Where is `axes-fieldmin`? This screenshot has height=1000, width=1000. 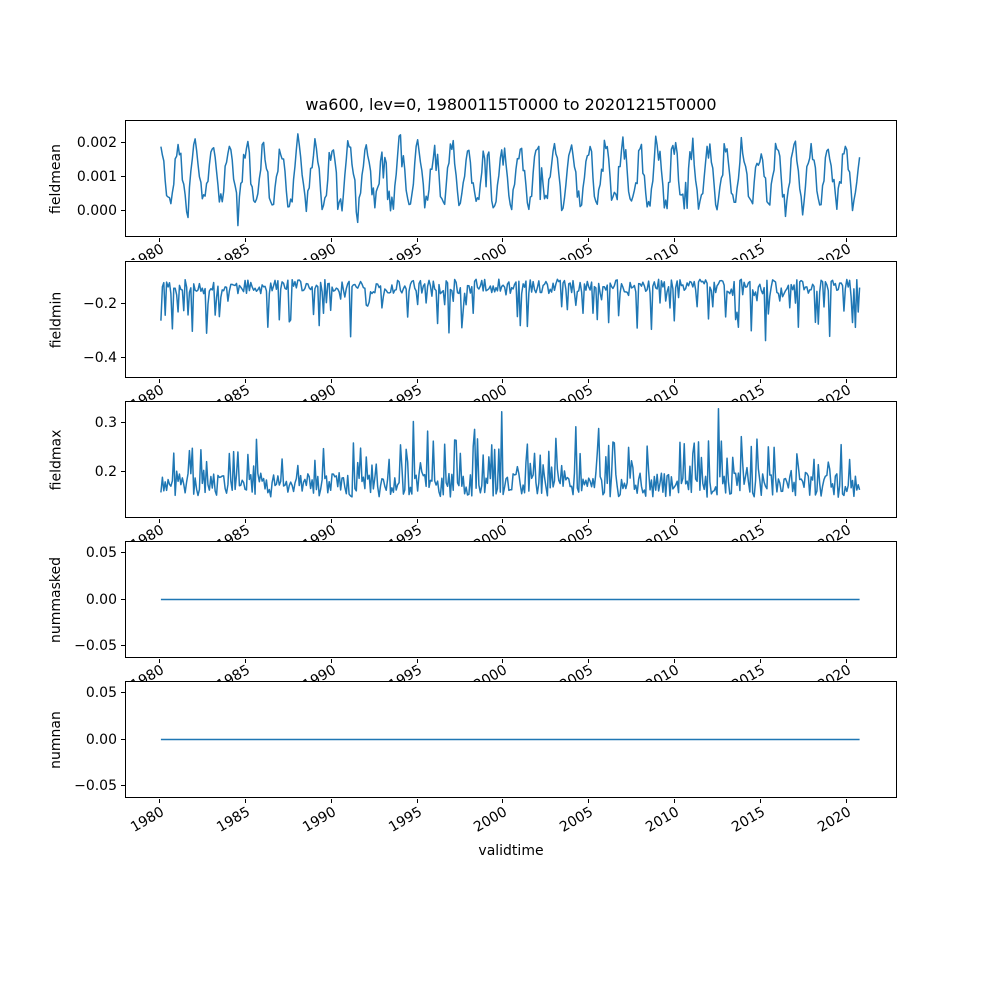 axes-fieldmin is located at coordinates (511, 319).